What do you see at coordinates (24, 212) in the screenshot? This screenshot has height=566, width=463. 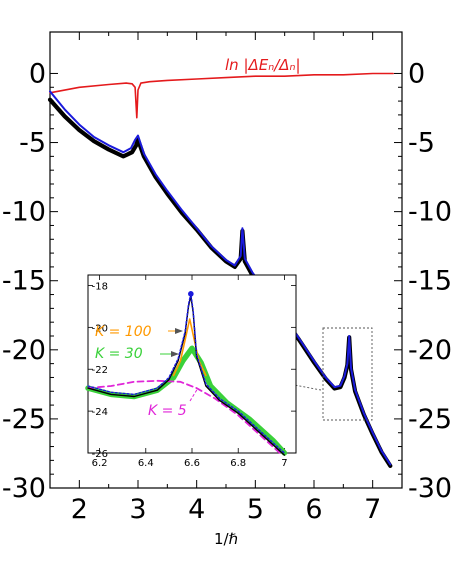 I see `y-tick-label-left: -10` at bounding box center [24, 212].